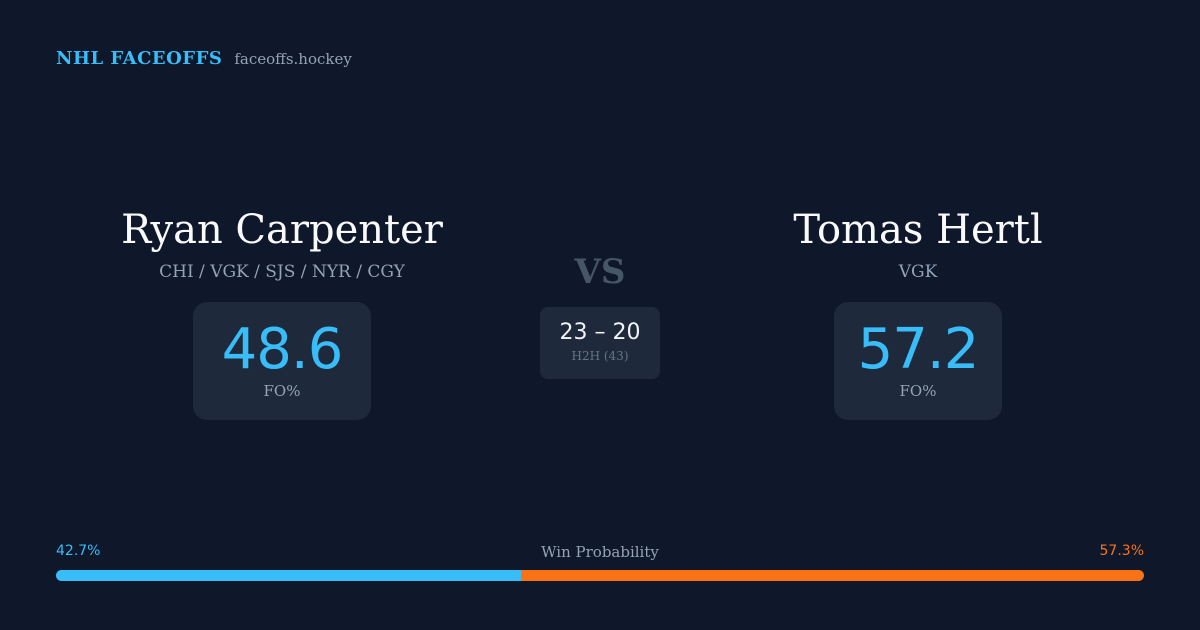 This screenshot has width=1200, height=630. What do you see at coordinates (1121, 551) in the screenshot?
I see `win-probability-right-value: 57.3%` at bounding box center [1121, 551].